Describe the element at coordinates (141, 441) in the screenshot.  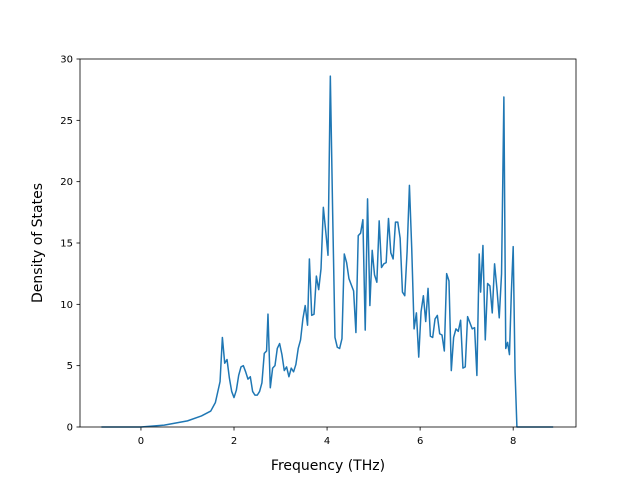
I see `x-tick-label: 0` at that location.